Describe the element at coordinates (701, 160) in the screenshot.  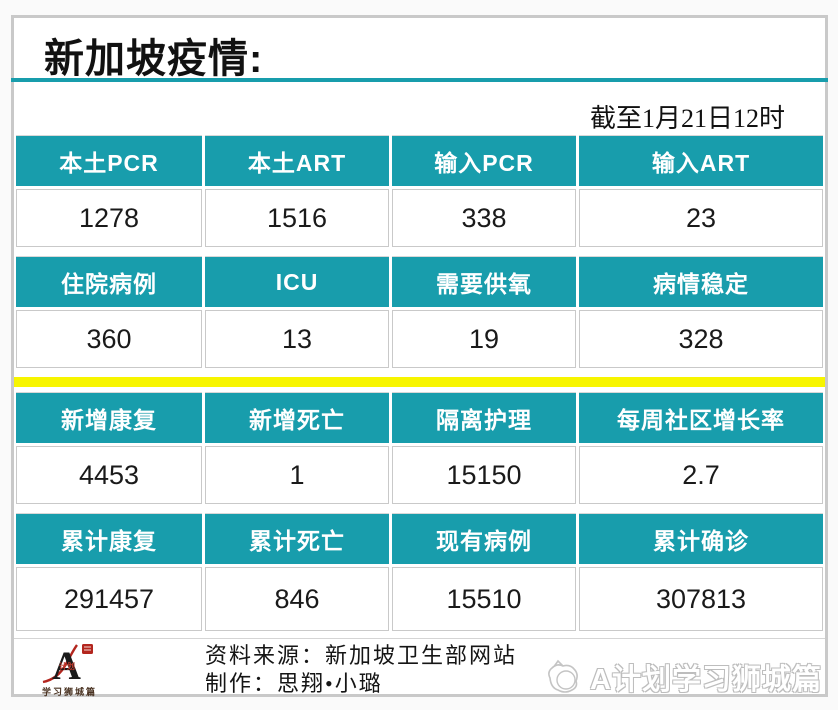
I see `header-cell: 输入ART` at that location.